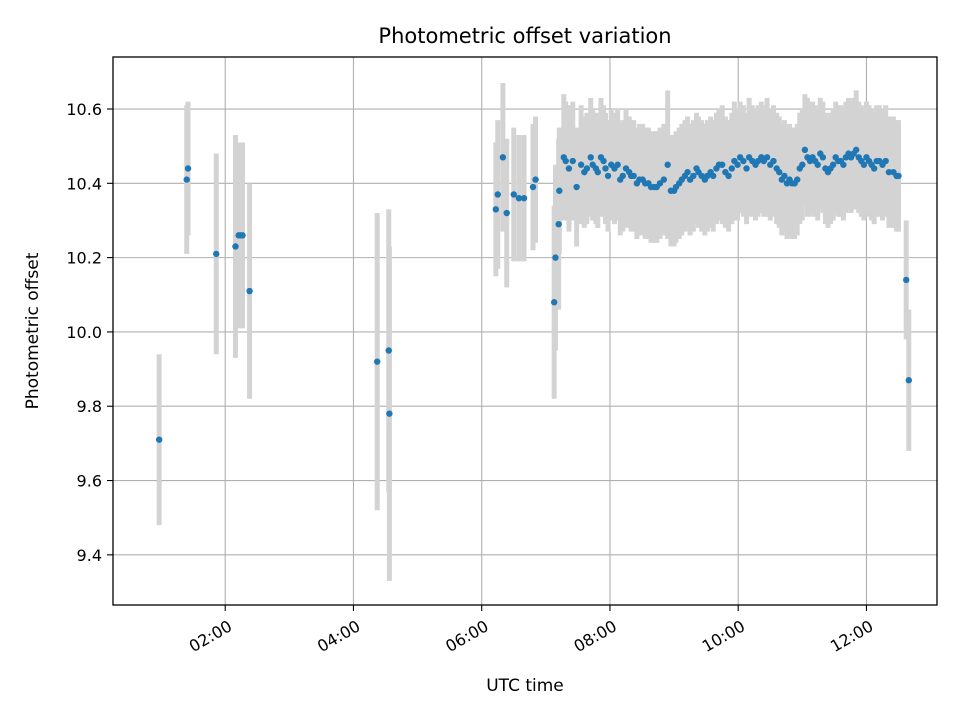 This screenshot has height=720, width=960. What do you see at coordinates (84, 183) in the screenshot?
I see `y-tick-label: 10.4` at bounding box center [84, 183].